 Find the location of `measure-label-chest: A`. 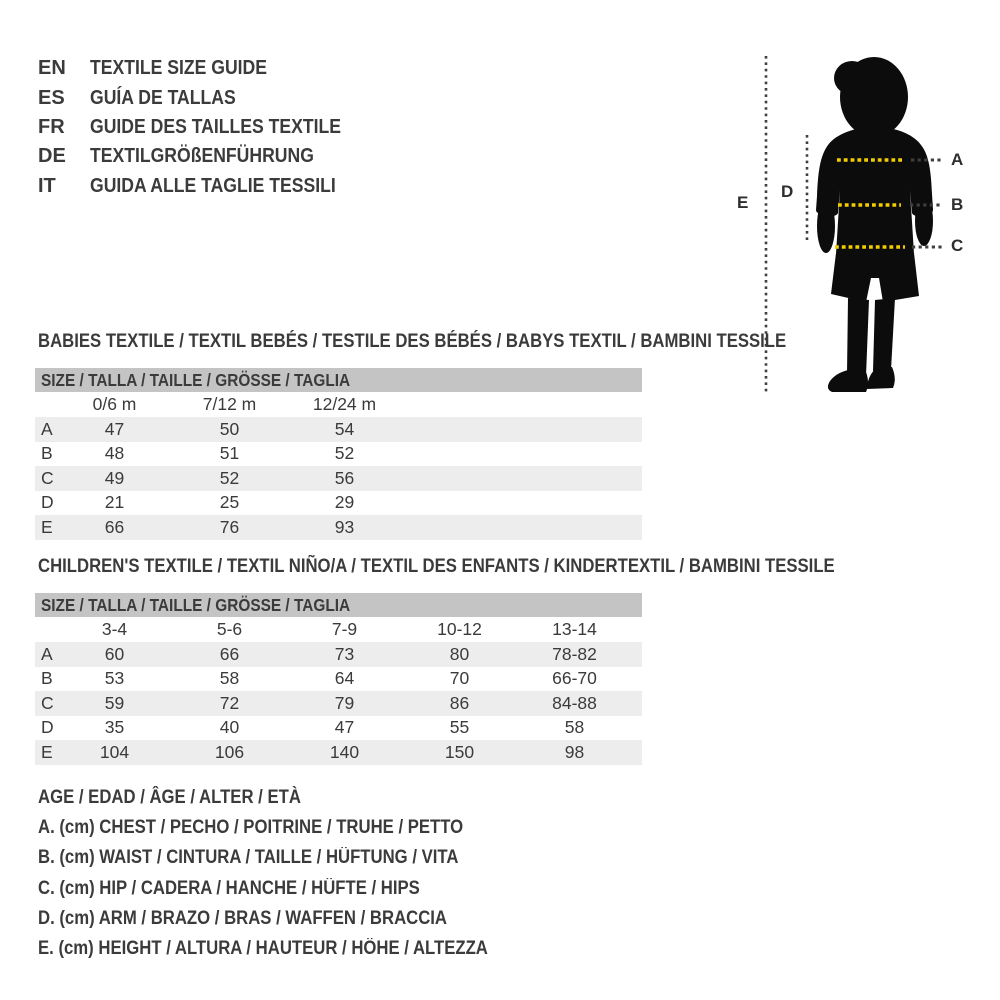

measure-label-chest: A is located at coordinates (957, 159).